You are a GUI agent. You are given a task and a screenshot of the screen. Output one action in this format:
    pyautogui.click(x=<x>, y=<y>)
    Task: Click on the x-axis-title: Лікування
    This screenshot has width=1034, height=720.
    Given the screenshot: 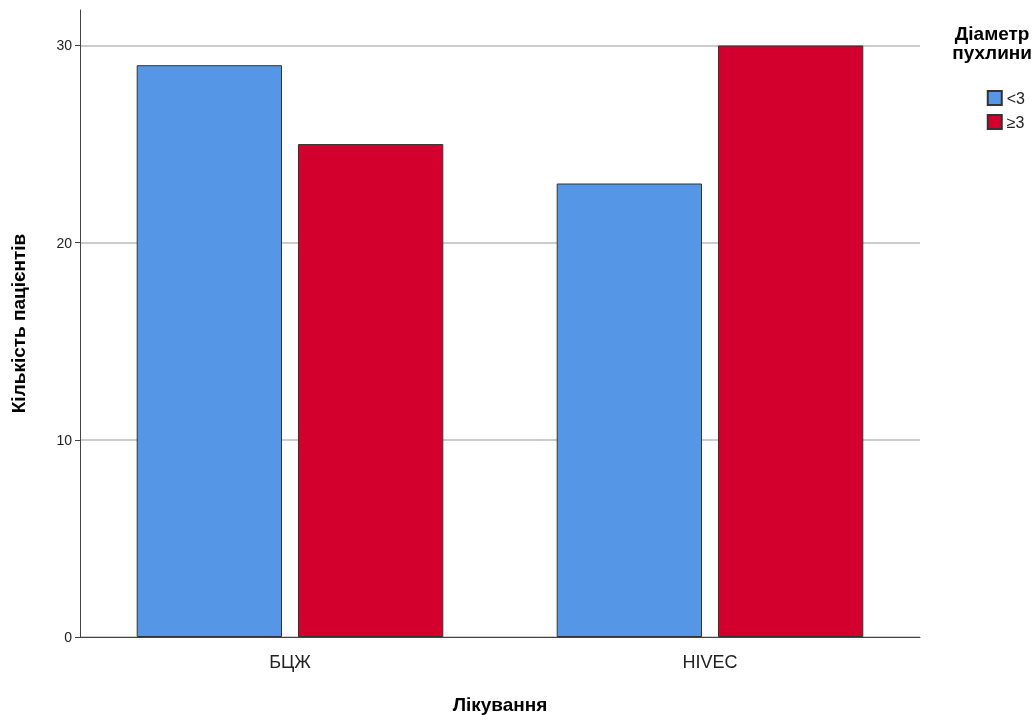 What is the action you would take?
    pyautogui.click(x=500, y=704)
    